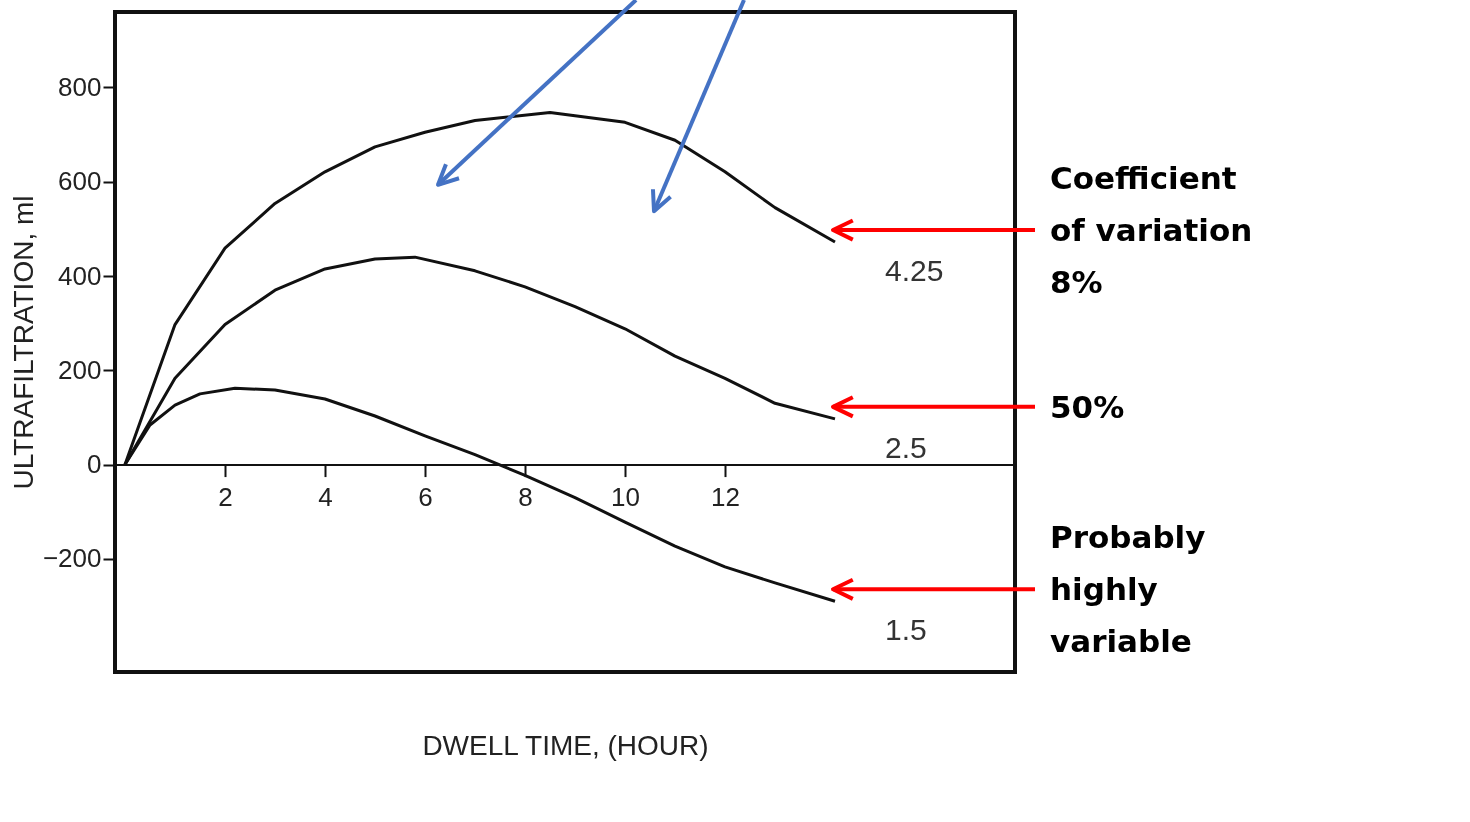 Image resolution: width=1470 pixels, height=822 pixels. What do you see at coordinates (1151, 230) in the screenshot?
I see `text: Coefficient of variation 8%` at bounding box center [1151, 230].